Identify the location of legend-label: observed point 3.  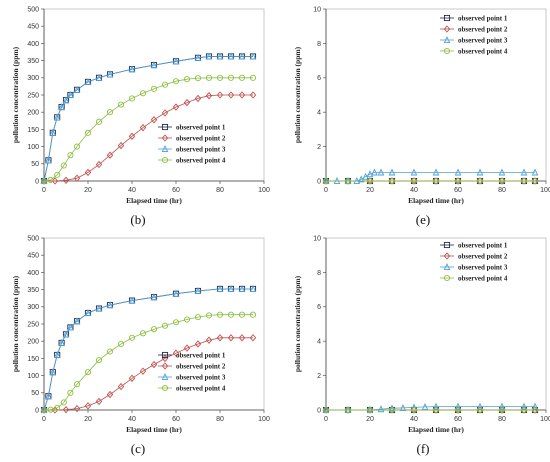
(483, 41).